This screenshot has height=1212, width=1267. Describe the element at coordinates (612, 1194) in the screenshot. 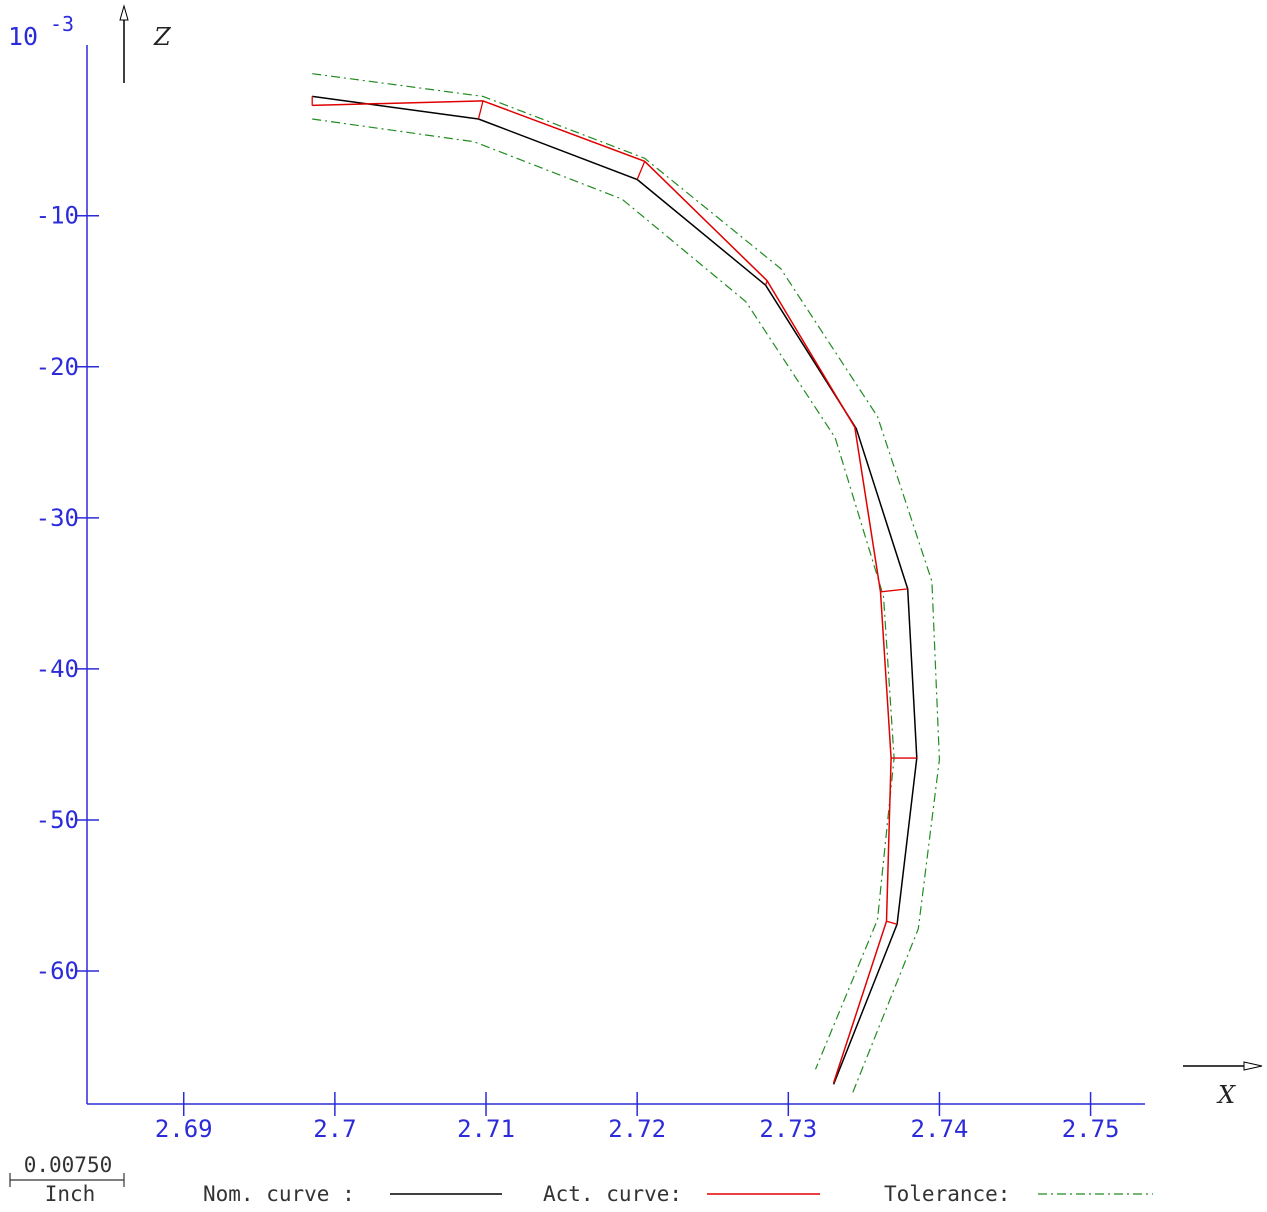

I see `legend-actual-label: Act. curve:` at that location.